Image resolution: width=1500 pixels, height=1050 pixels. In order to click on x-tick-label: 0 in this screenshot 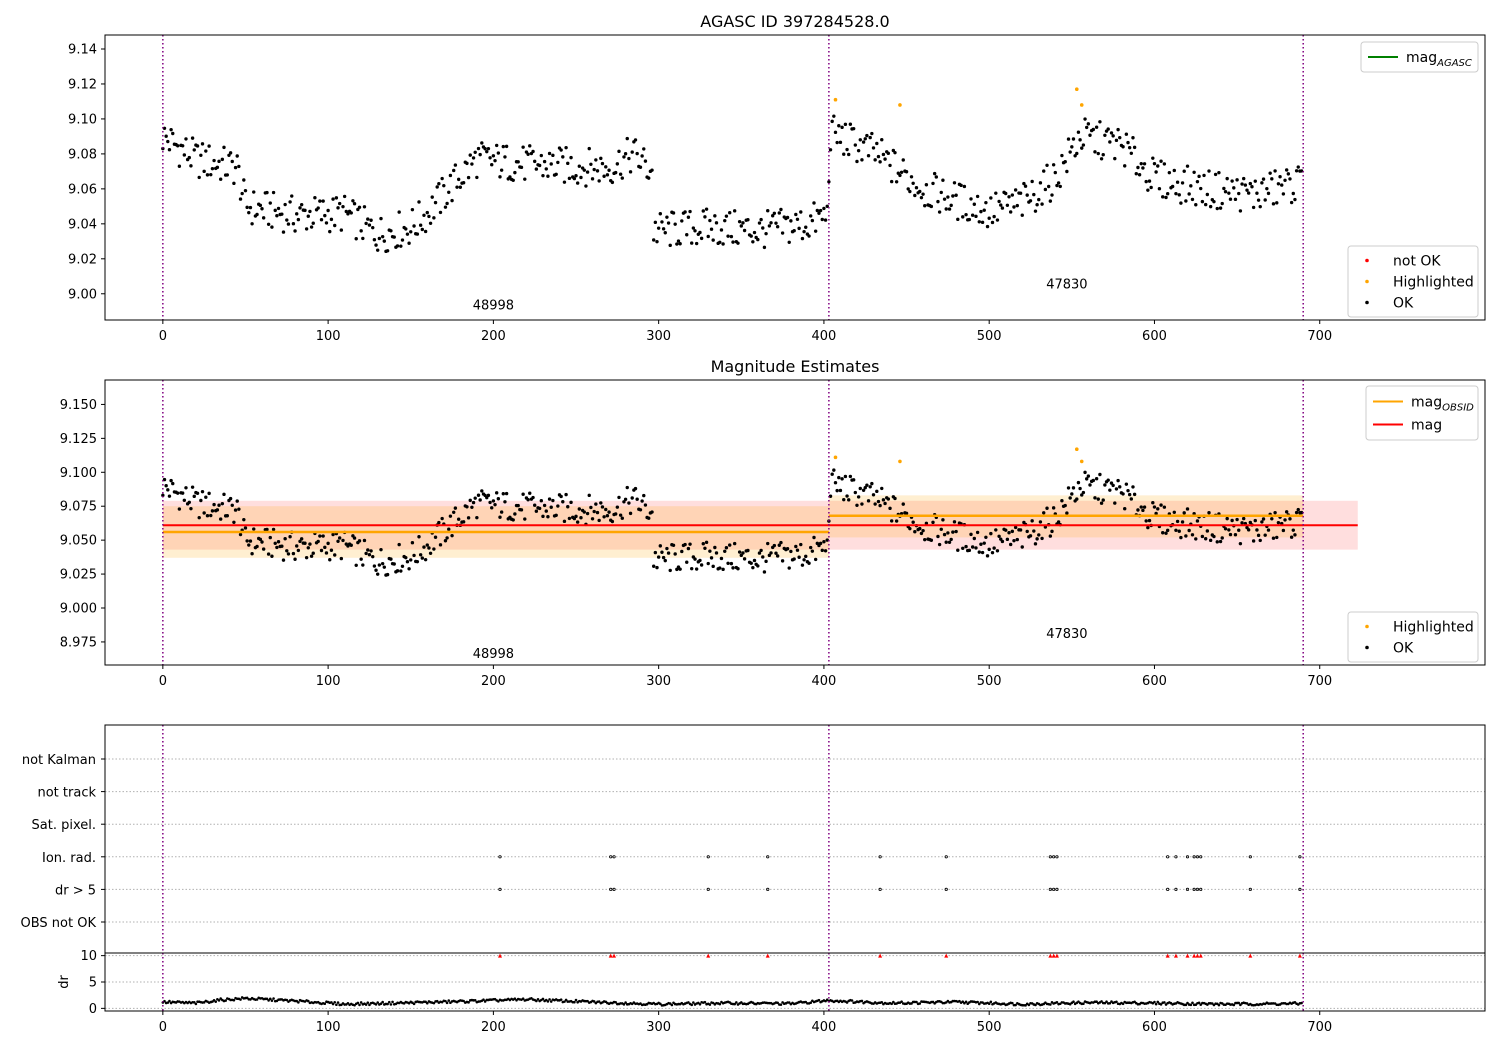, I will do `click(163, 336)`.